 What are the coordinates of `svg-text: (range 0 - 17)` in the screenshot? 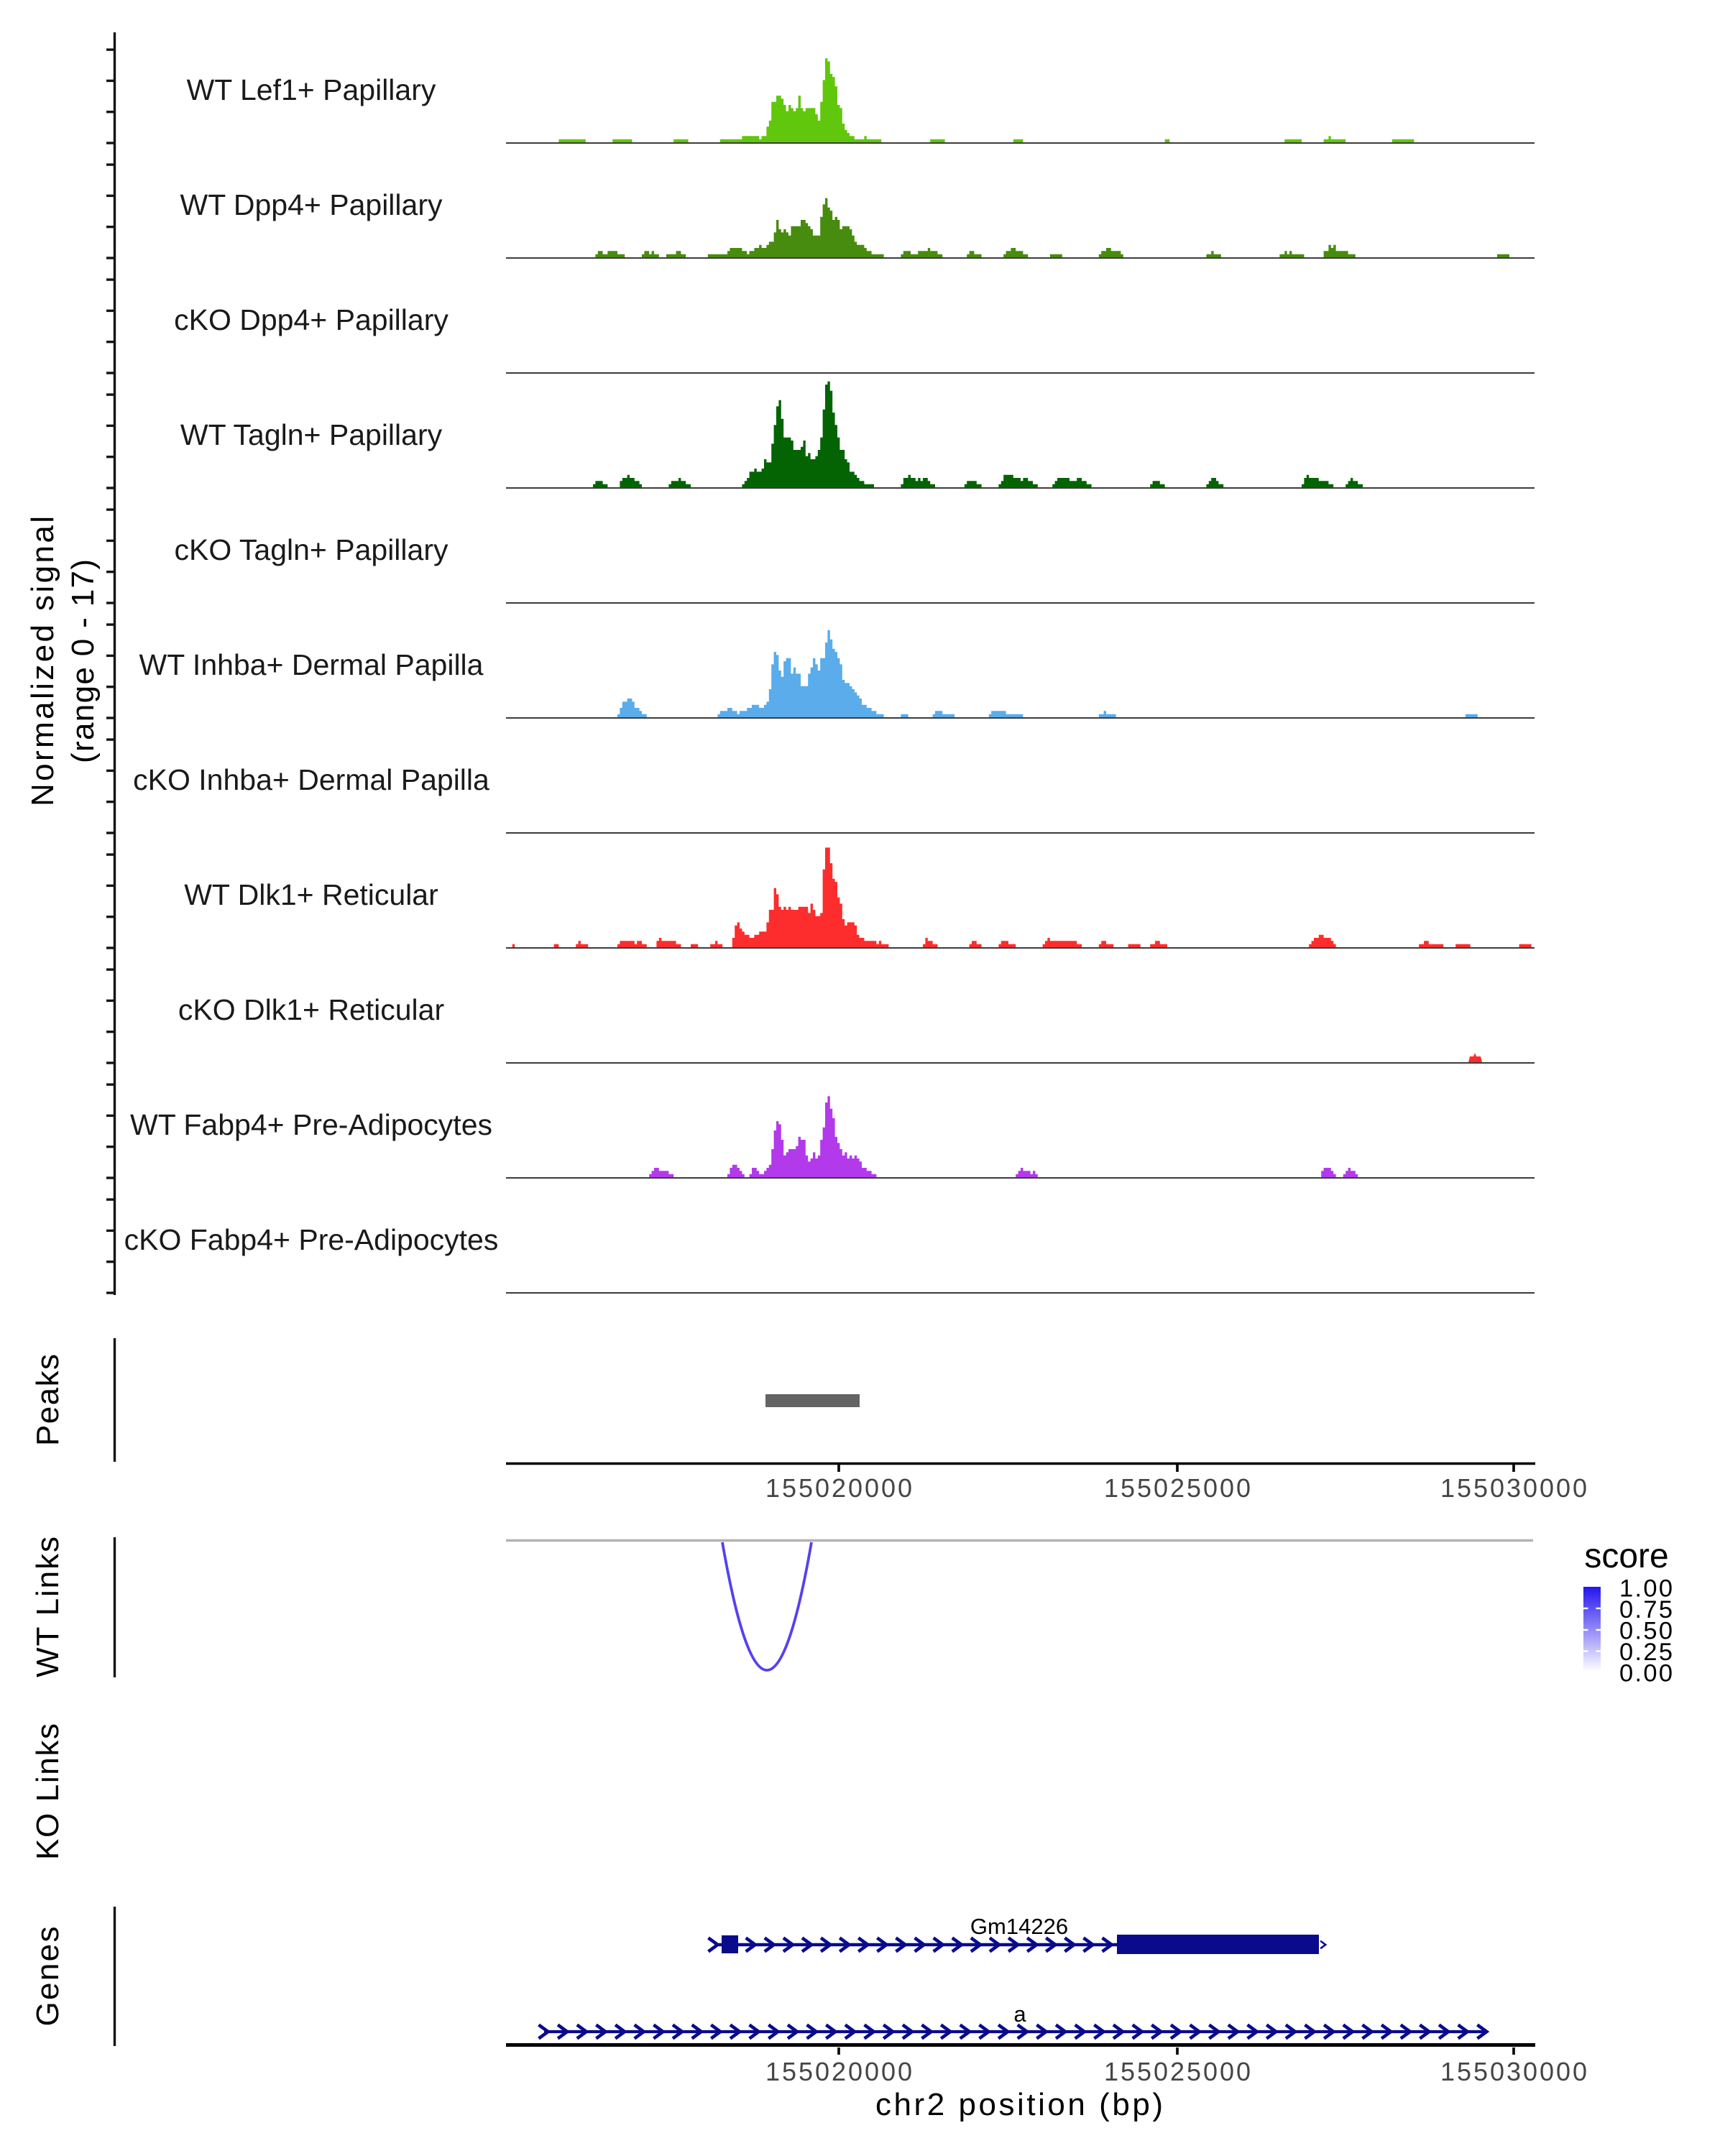 It's located at (83, 661).